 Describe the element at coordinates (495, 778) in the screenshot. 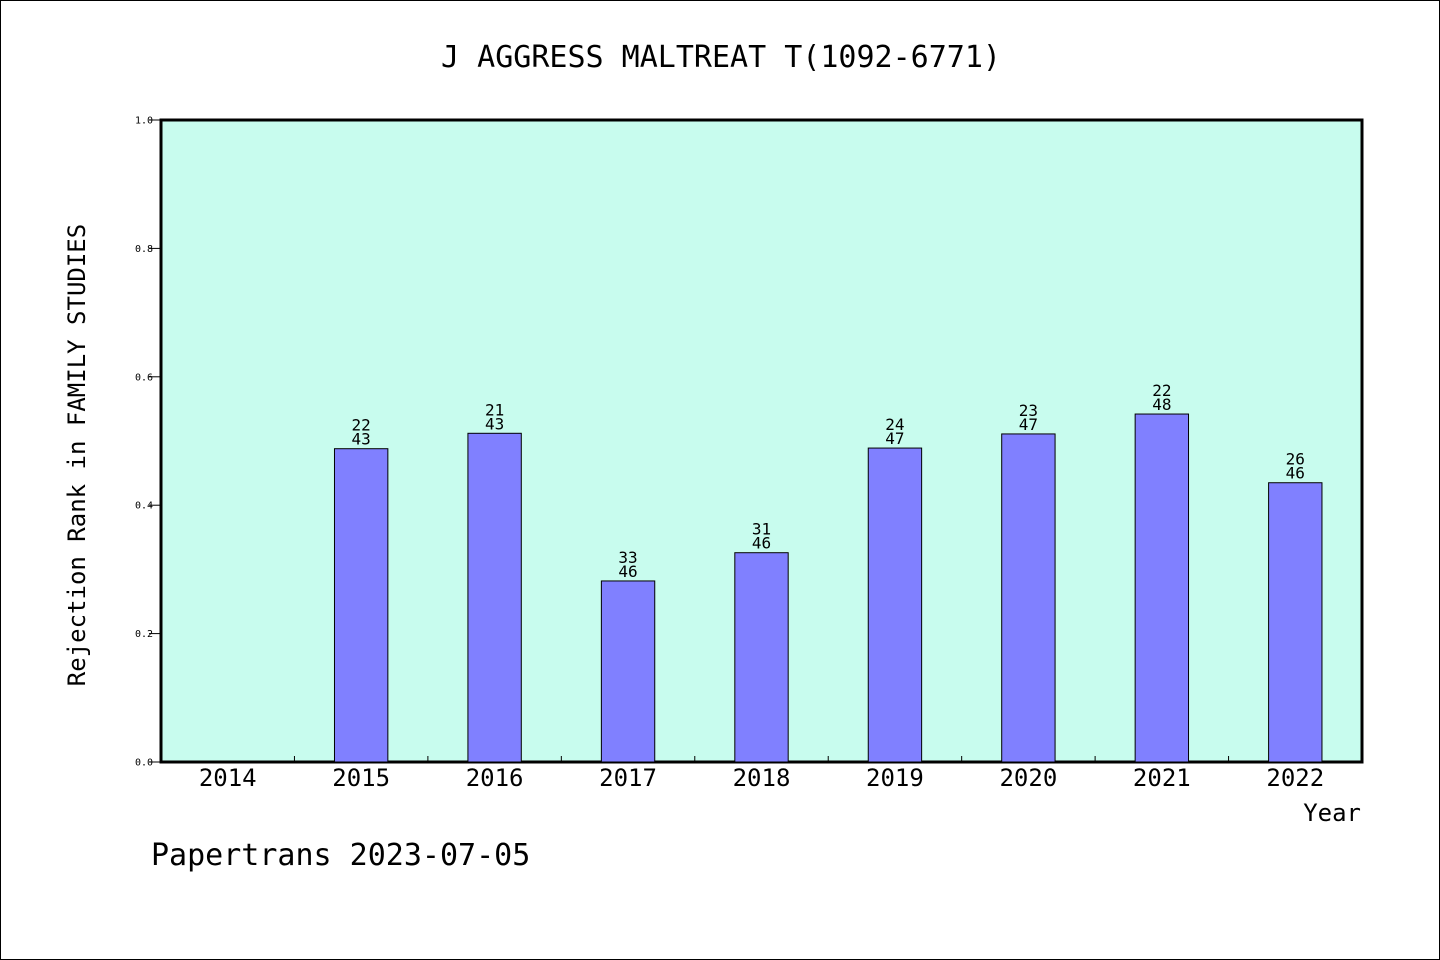

I see `x-tick-label: 2016` at that location.